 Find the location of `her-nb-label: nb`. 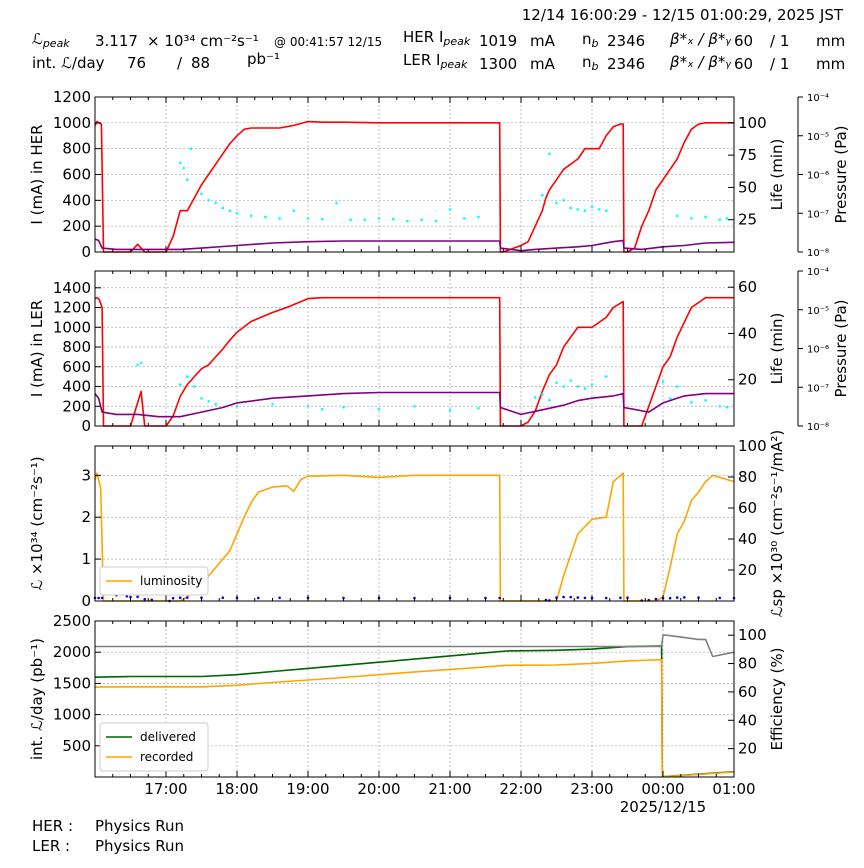

her-nb-label: nb is located at coordinates (590, 40).